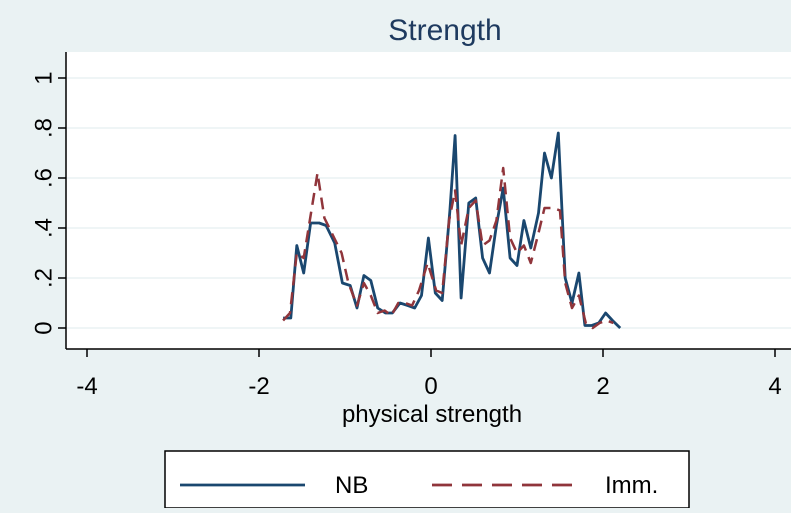  What do you see at coordinates (44, 228) in the screenshot?
I see `y-tick-label: .4` at bounding box center [44, 228].